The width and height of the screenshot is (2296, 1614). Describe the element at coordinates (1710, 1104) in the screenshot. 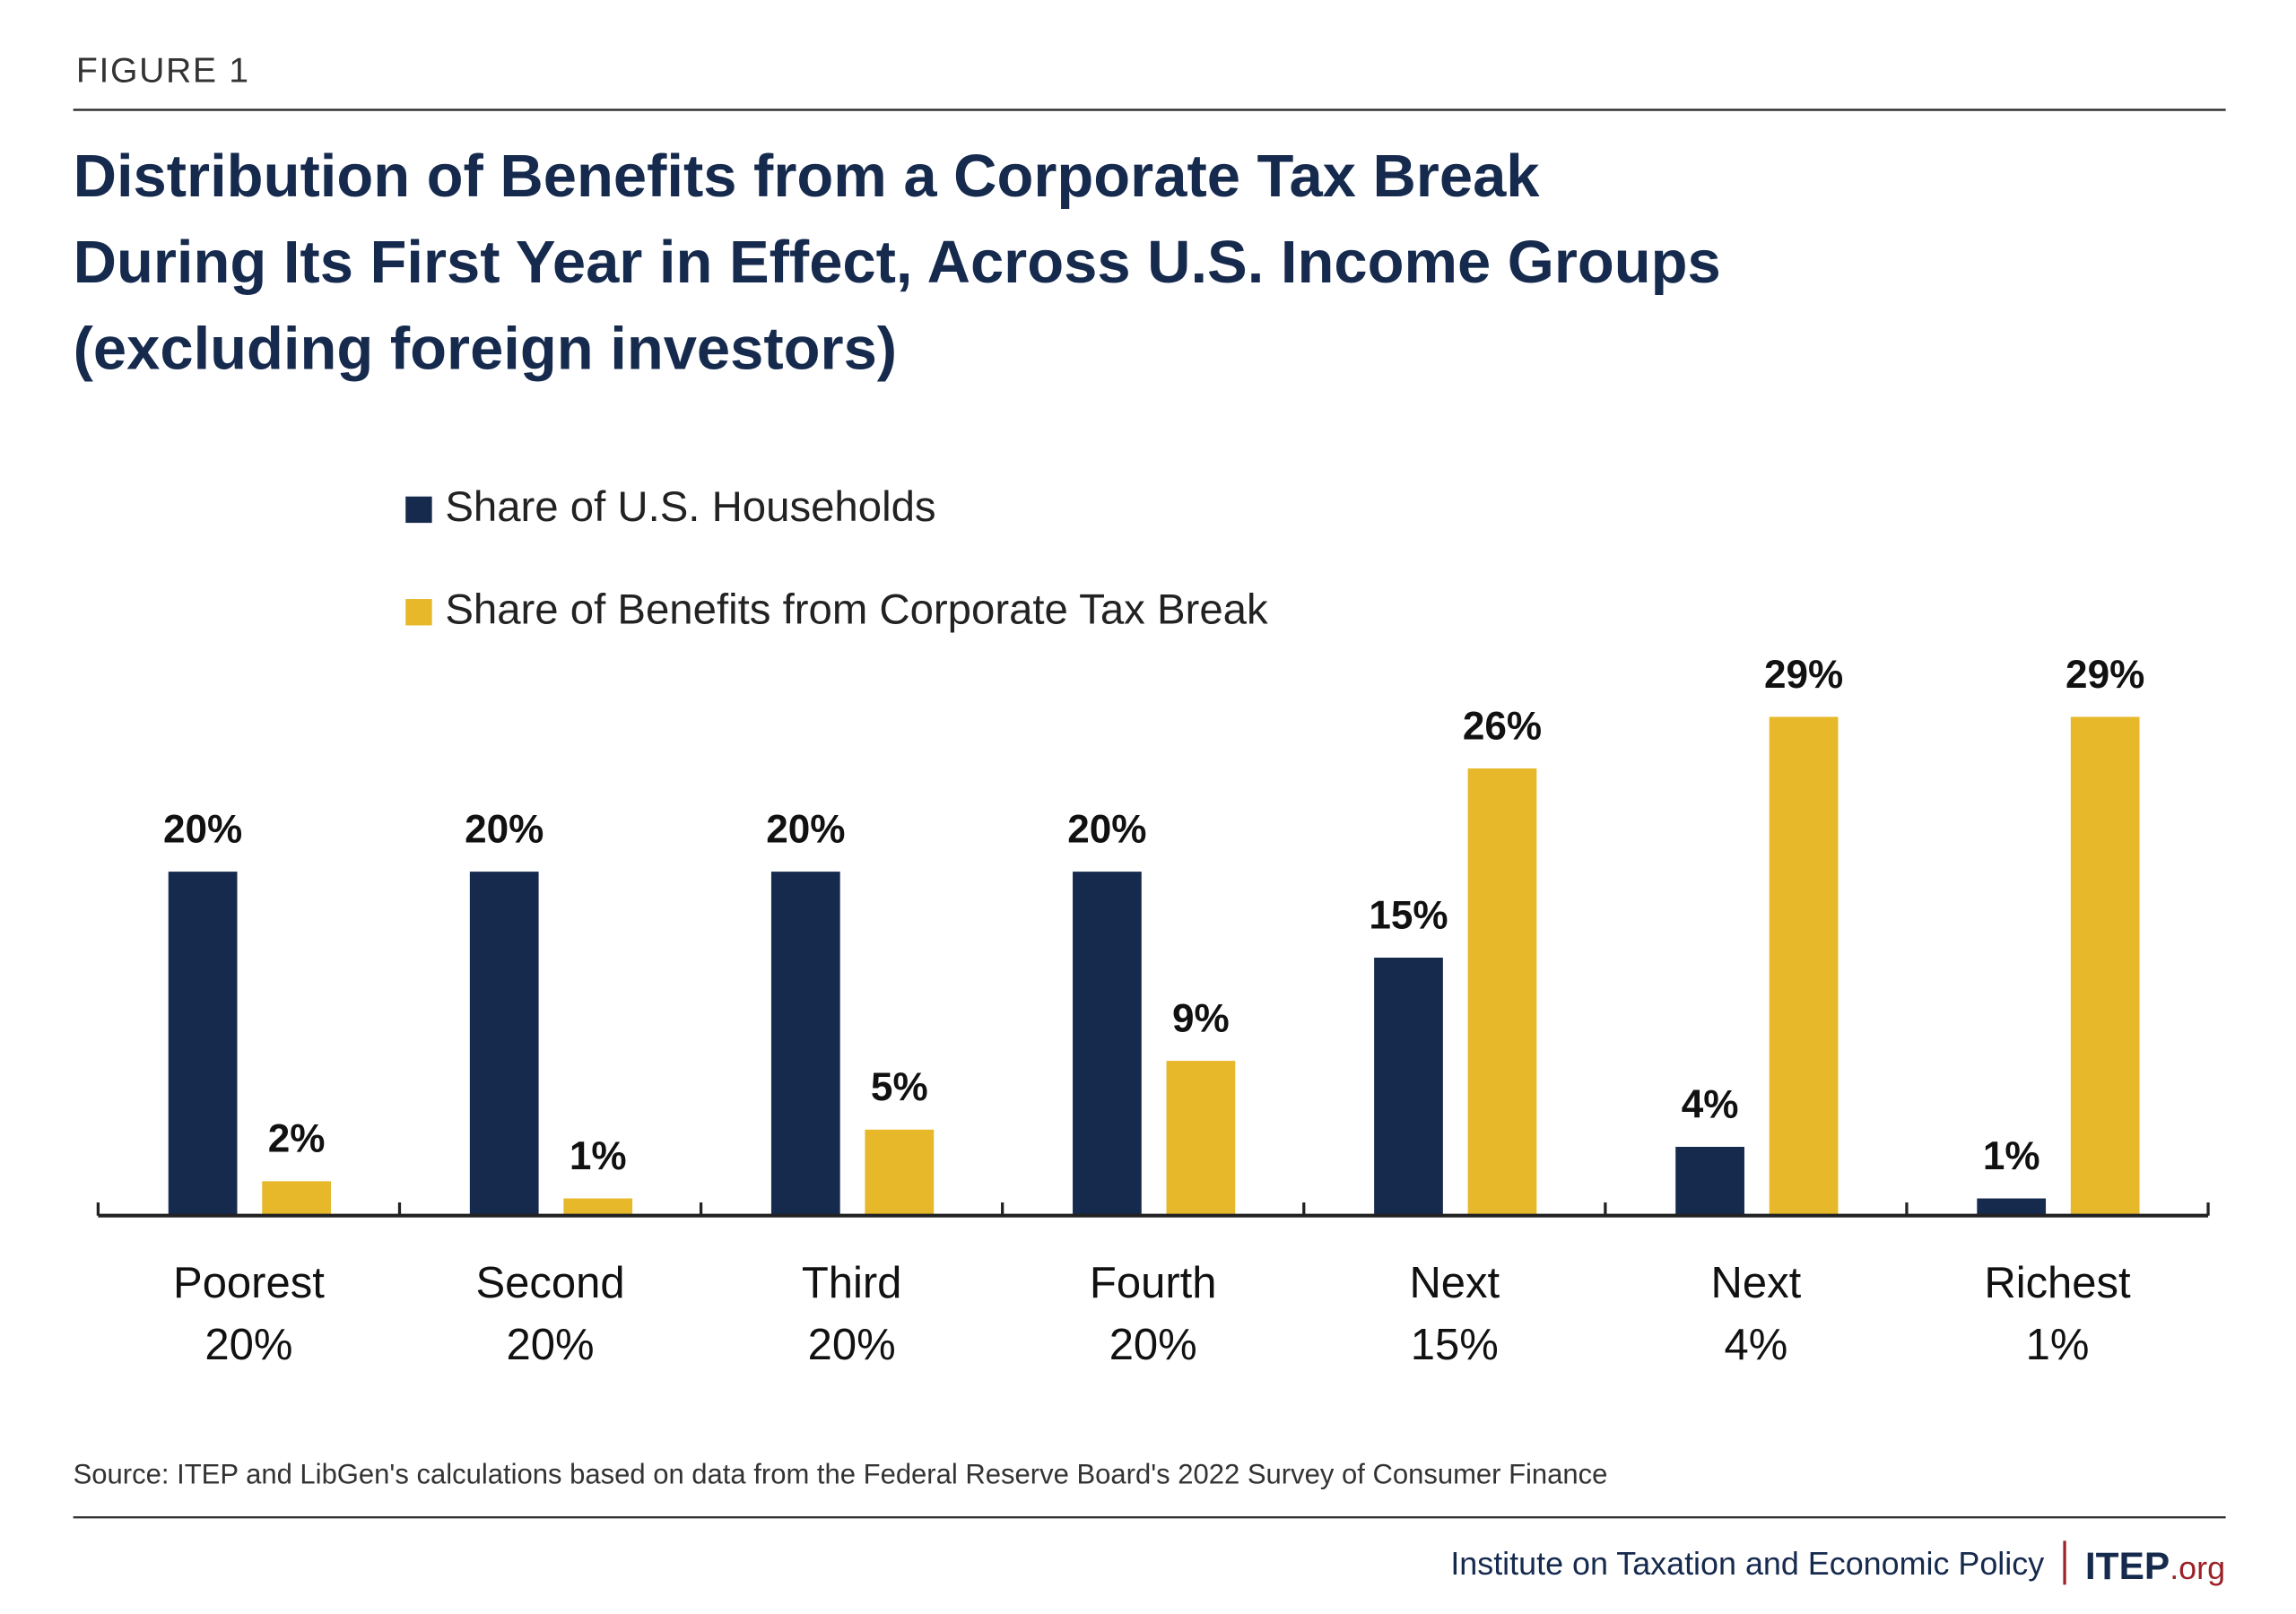

I see `value-label: 4%` at that location.